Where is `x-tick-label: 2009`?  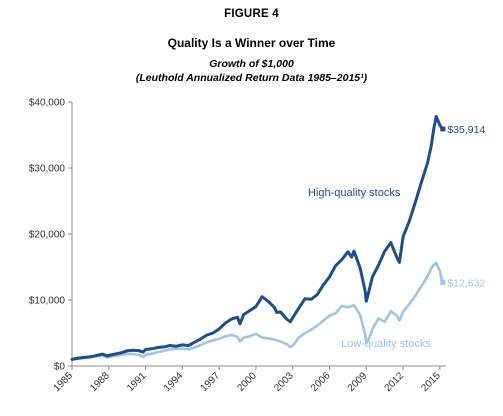 x-tick-label: 2009 is located at coordinates (358, 382).